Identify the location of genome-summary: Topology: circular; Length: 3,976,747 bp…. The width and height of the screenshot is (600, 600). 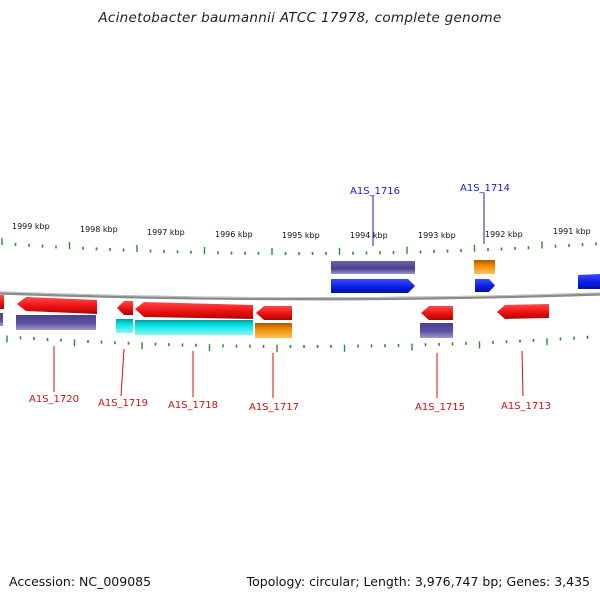
(418, 581).